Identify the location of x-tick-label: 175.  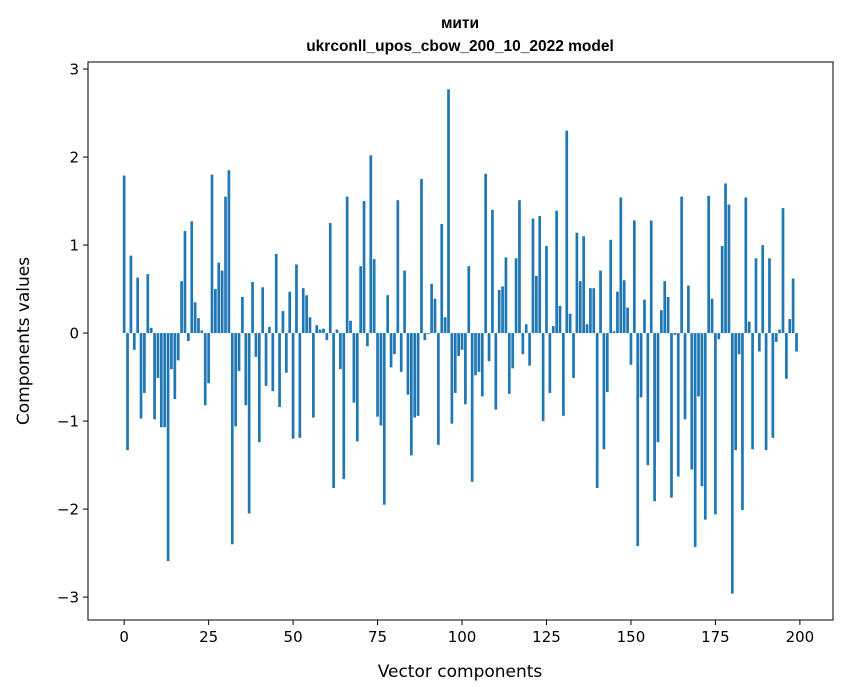
(715, 637).